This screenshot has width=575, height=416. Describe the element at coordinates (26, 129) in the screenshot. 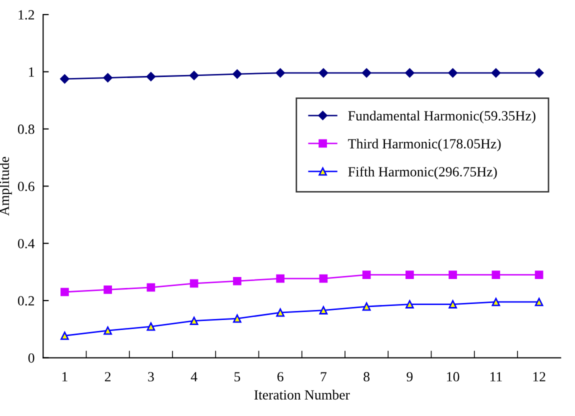

I see `y-tick-label: 0.8` at that location.